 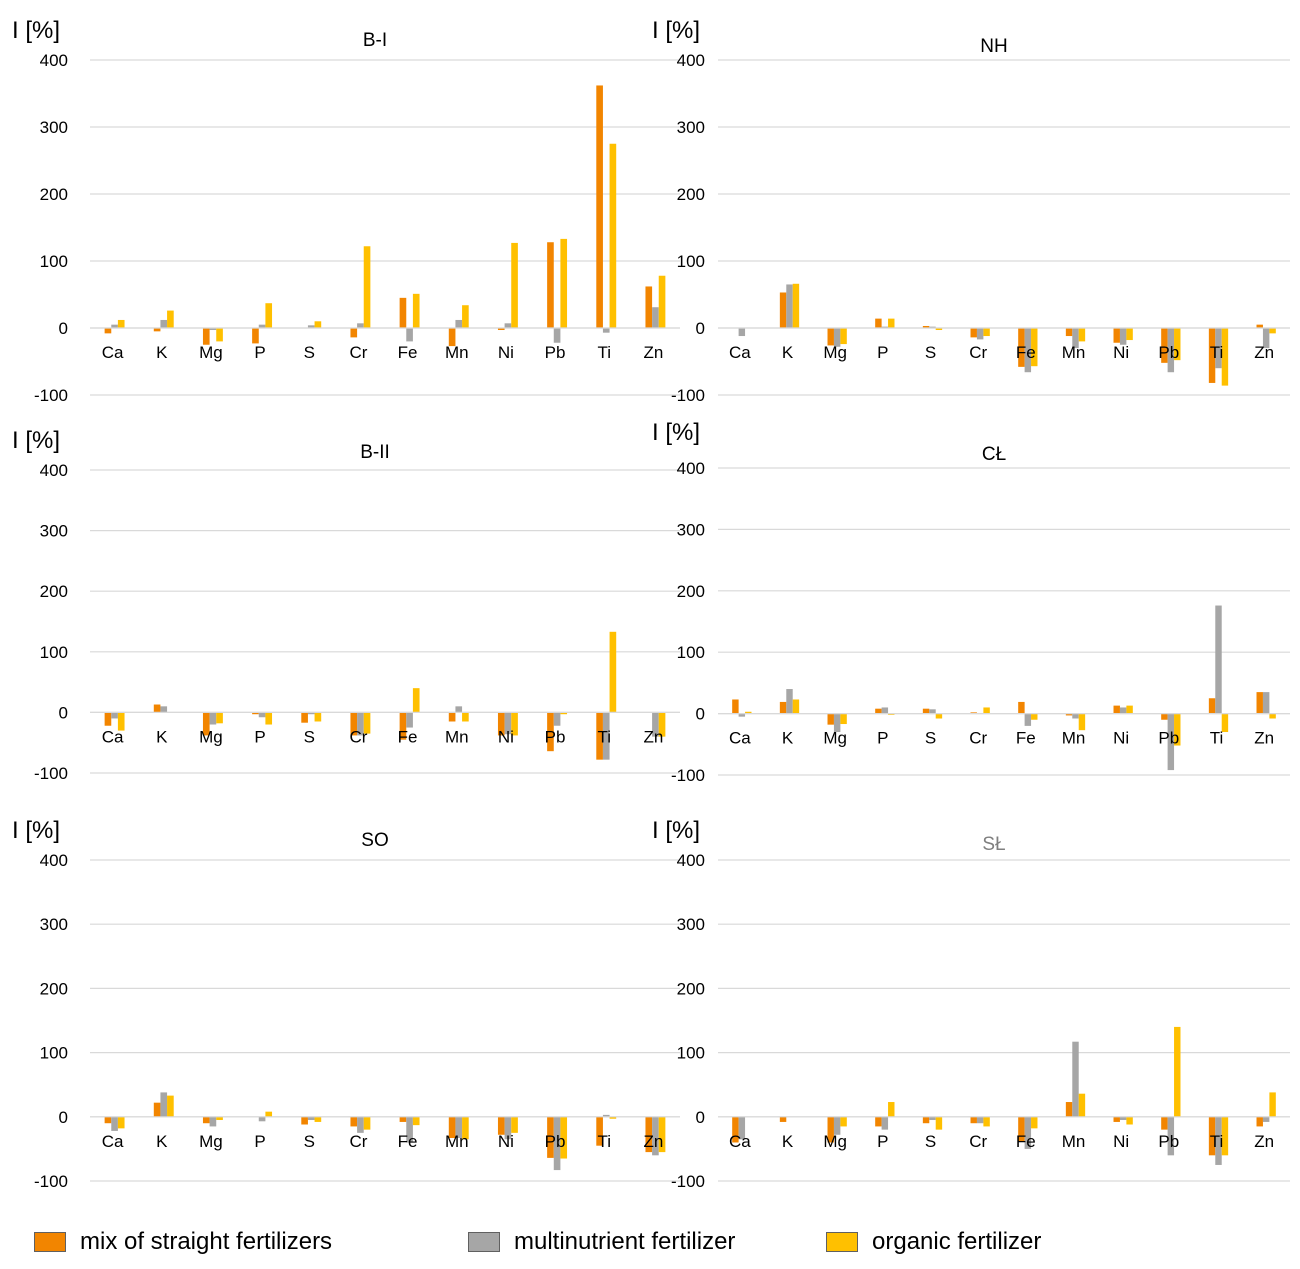 What do you see at coordinates (508, 325) in the screenshot?
I see `bar-multinutrient-Ni` at bounding box center [508, 325].